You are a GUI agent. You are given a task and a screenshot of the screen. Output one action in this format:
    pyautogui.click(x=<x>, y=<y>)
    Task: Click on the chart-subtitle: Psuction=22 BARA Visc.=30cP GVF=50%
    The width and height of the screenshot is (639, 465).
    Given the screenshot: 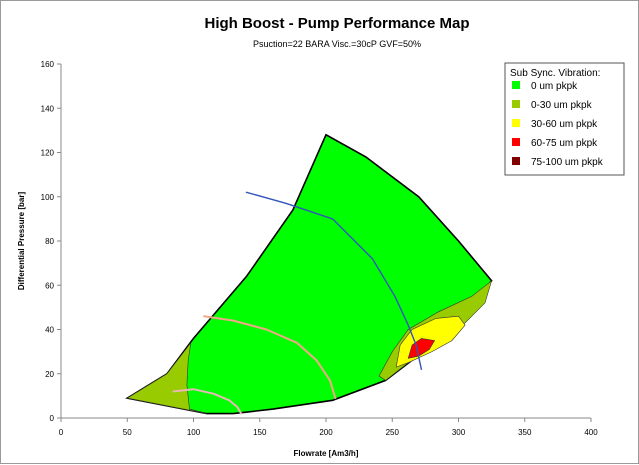 What is the action you would take?
    pyautogui.click(x=337, y=44)
    